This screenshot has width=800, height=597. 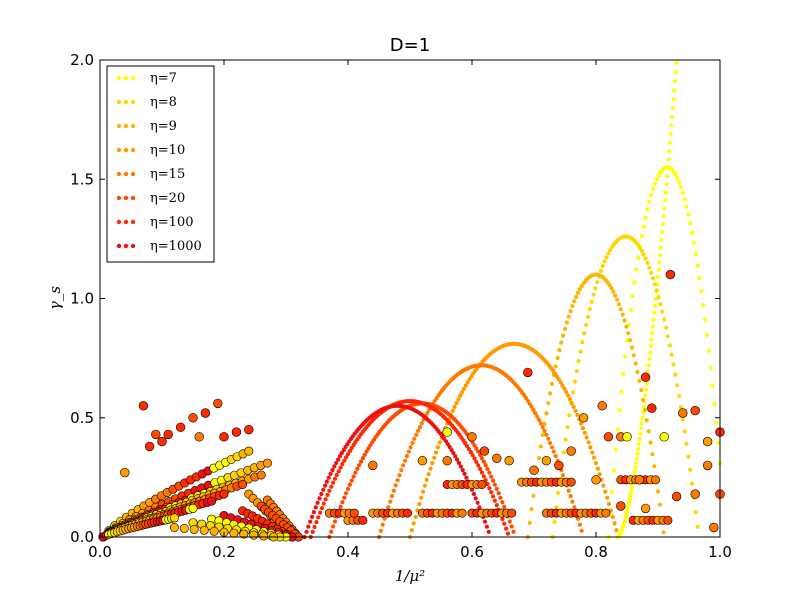 What do you see at coordinates (163, 102) in the screenshot?
I see `legend-label: η=8` at bounding box center [163, 102].